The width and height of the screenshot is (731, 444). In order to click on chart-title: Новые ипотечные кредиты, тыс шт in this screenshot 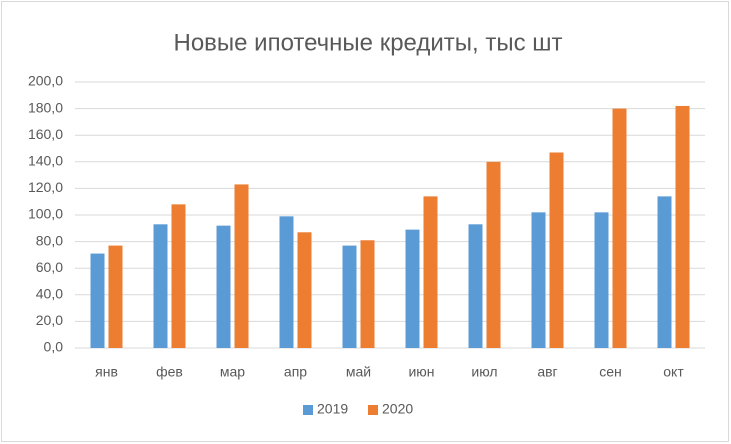, I will do `click(367, 42)`.